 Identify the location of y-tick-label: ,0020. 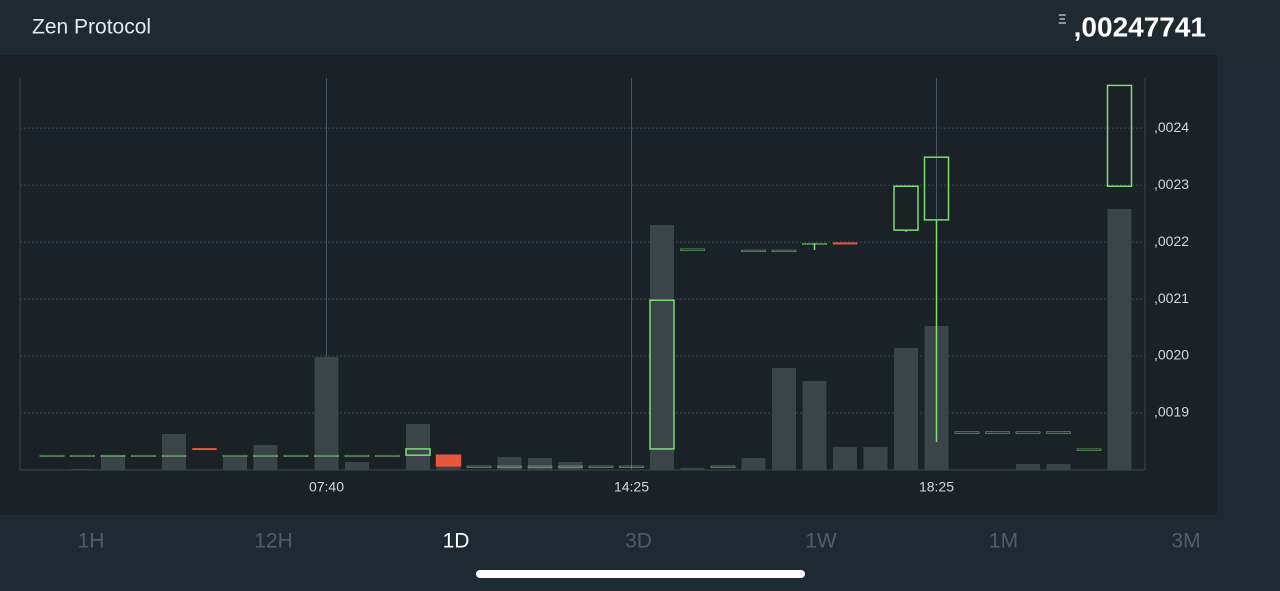
(1171, 355).